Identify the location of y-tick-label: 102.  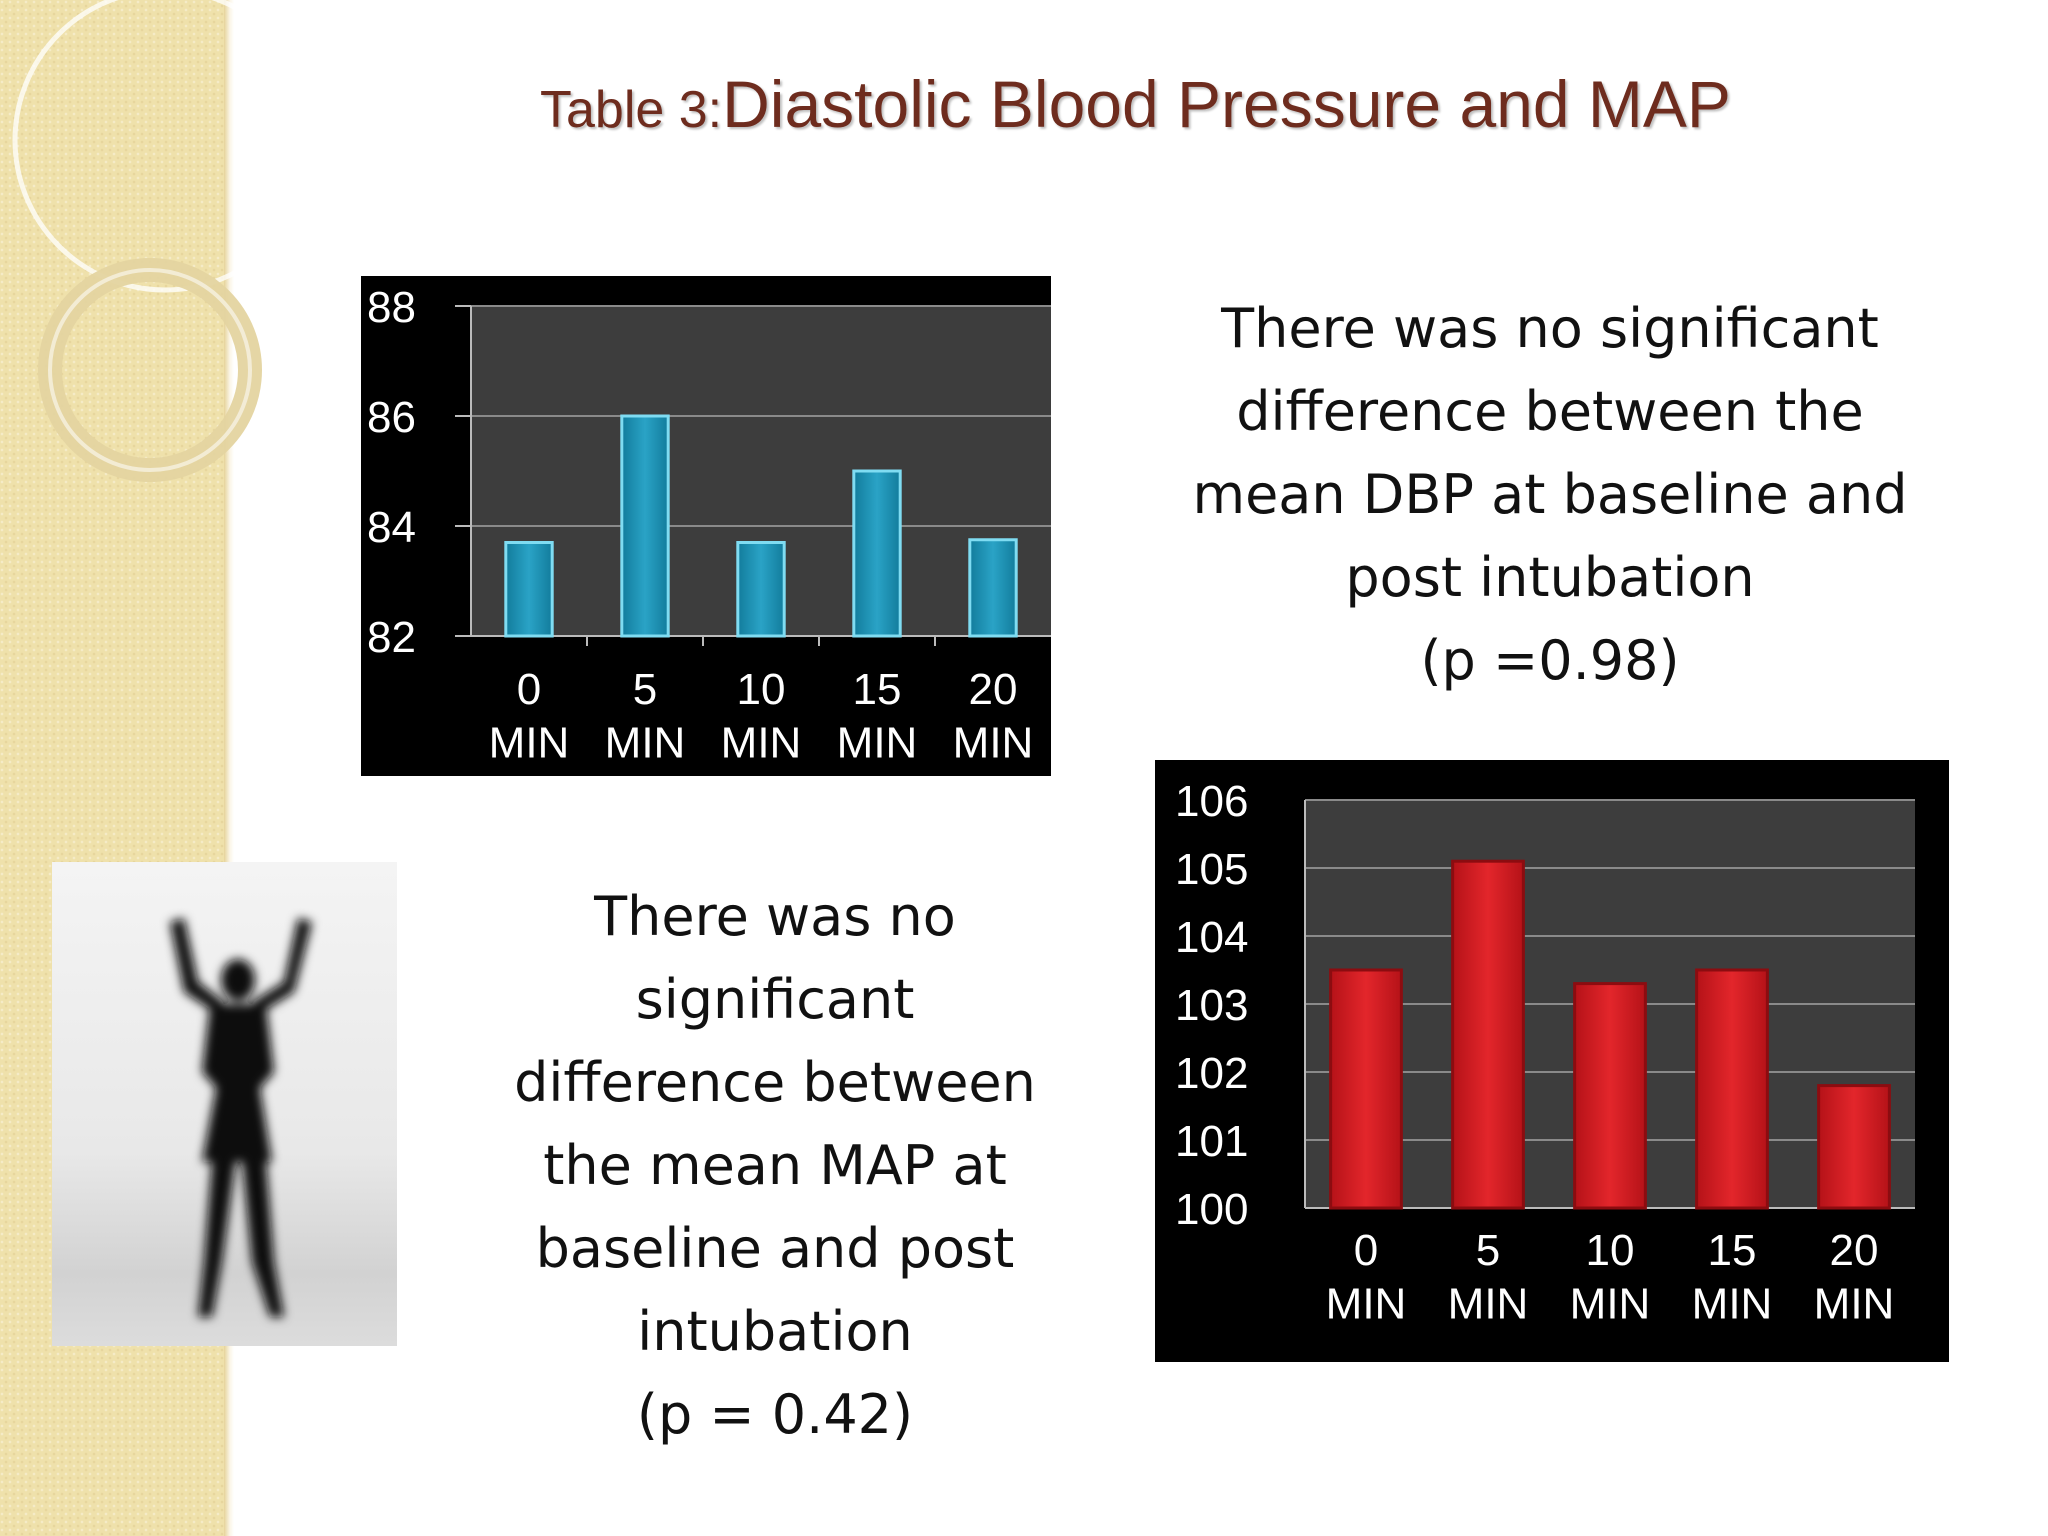
(1211, 1073).